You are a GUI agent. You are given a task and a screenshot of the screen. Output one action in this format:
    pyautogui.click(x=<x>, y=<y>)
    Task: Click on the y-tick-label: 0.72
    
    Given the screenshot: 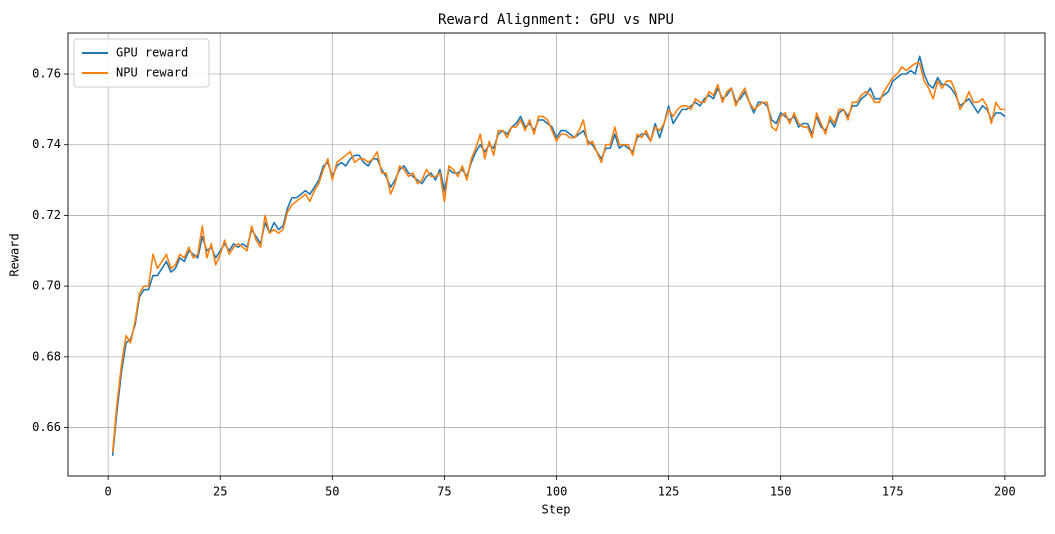 What is the action you would take?
    pyautogui.click(x=46, y=215)
    